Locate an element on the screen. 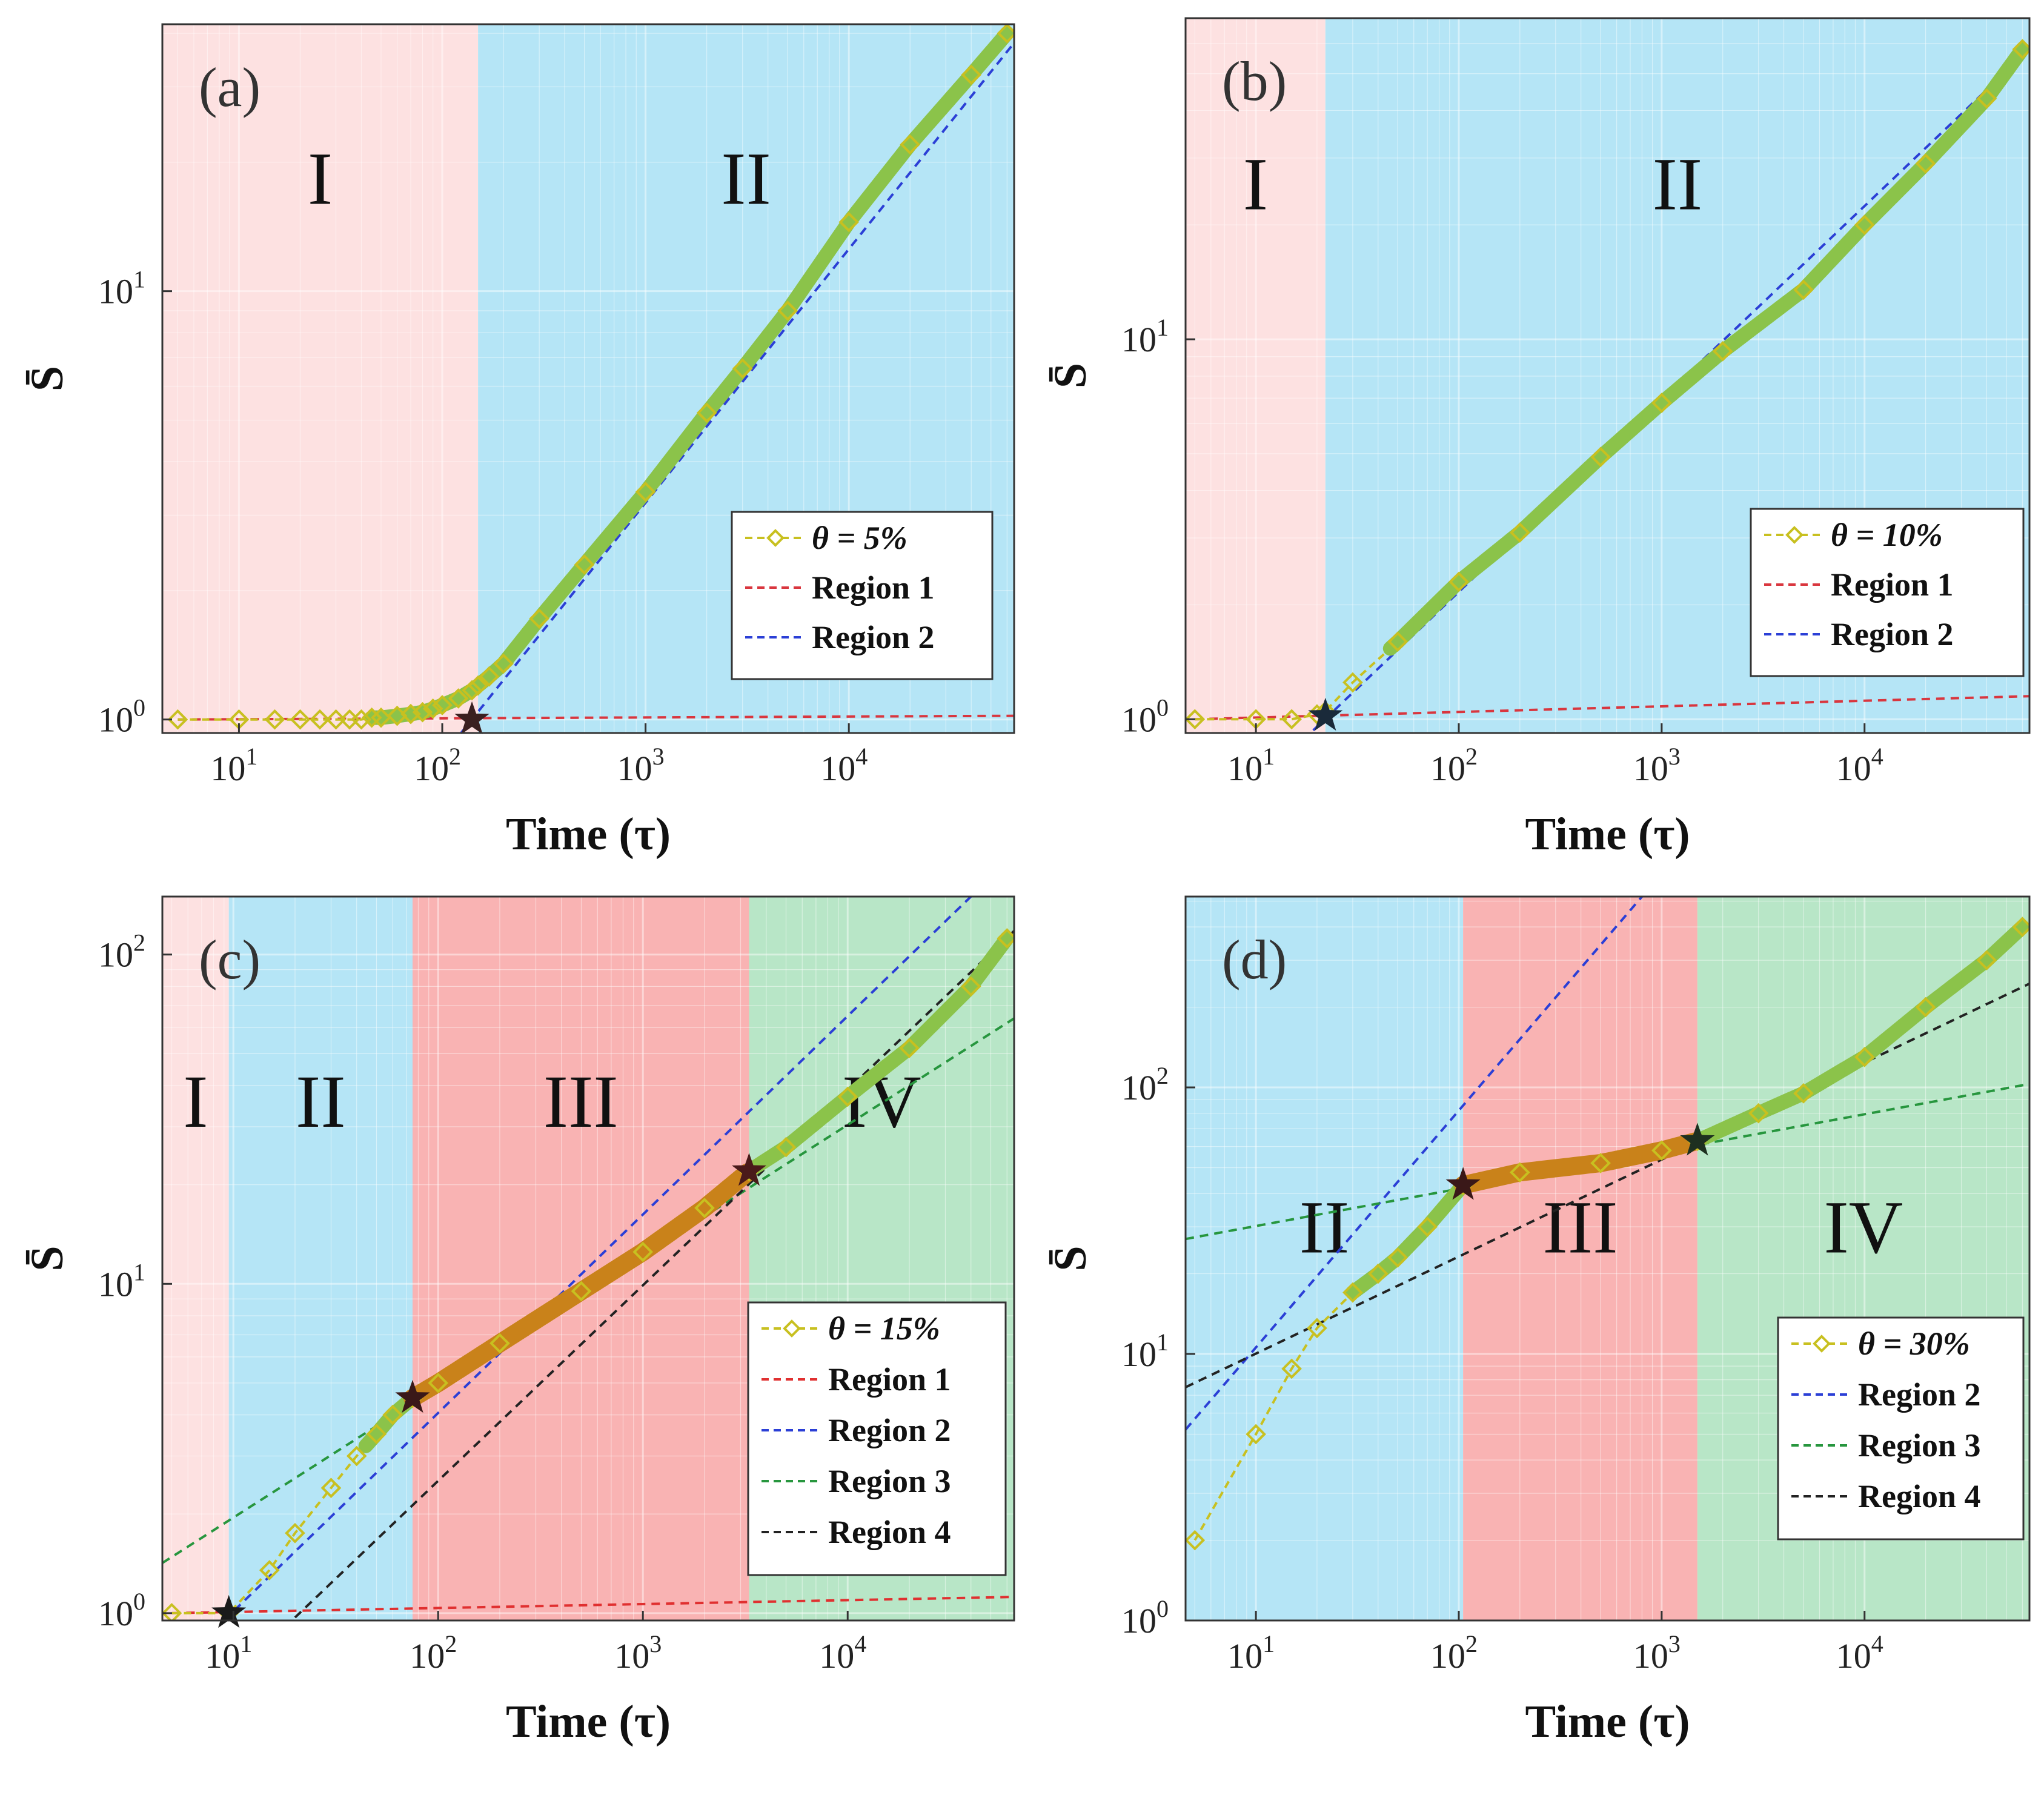 Image resolution: width=2044 pixels, height=1801 pixels. region-c-i-bg is located at coordinates (195, 1258).